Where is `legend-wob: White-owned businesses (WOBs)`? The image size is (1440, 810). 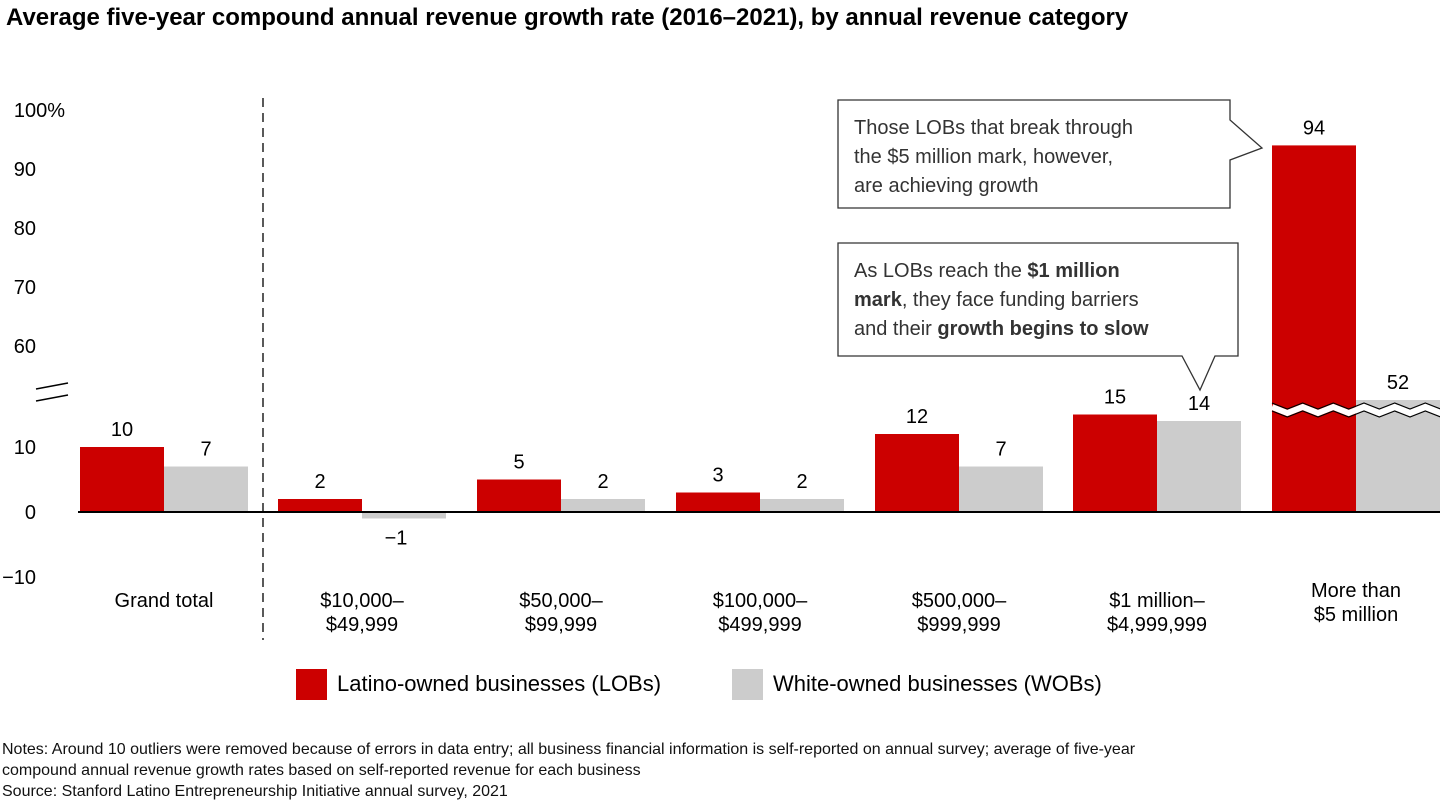 legend-wob: White-owned businesses (WOBs) is located at coordinates (917, 684).